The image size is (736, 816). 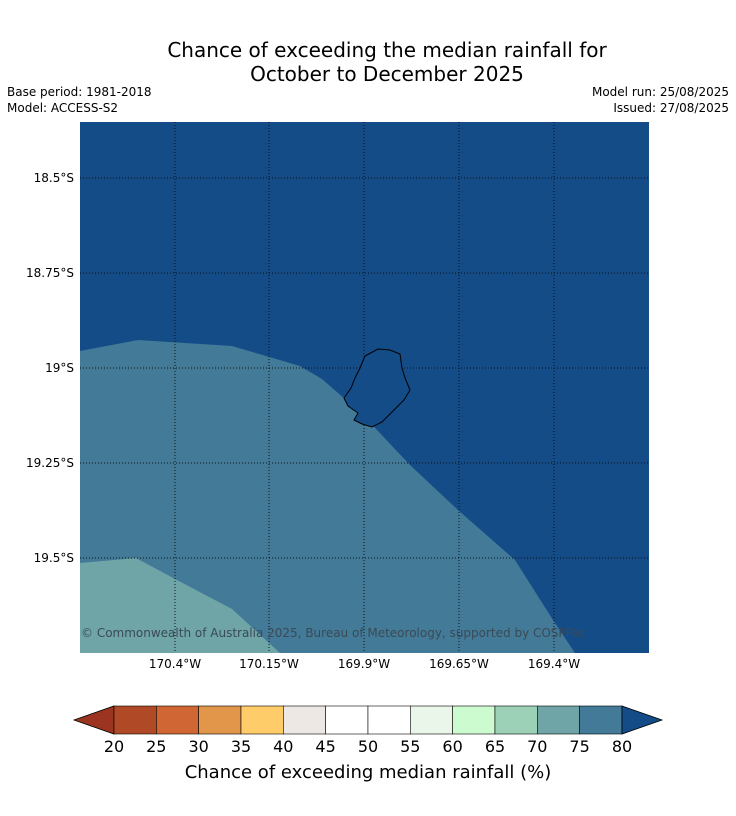 What do you see at coordinates (156, 746) in the screenshot?
I see `colorbar-tick-label: 25` at bounding box center [156, 746].